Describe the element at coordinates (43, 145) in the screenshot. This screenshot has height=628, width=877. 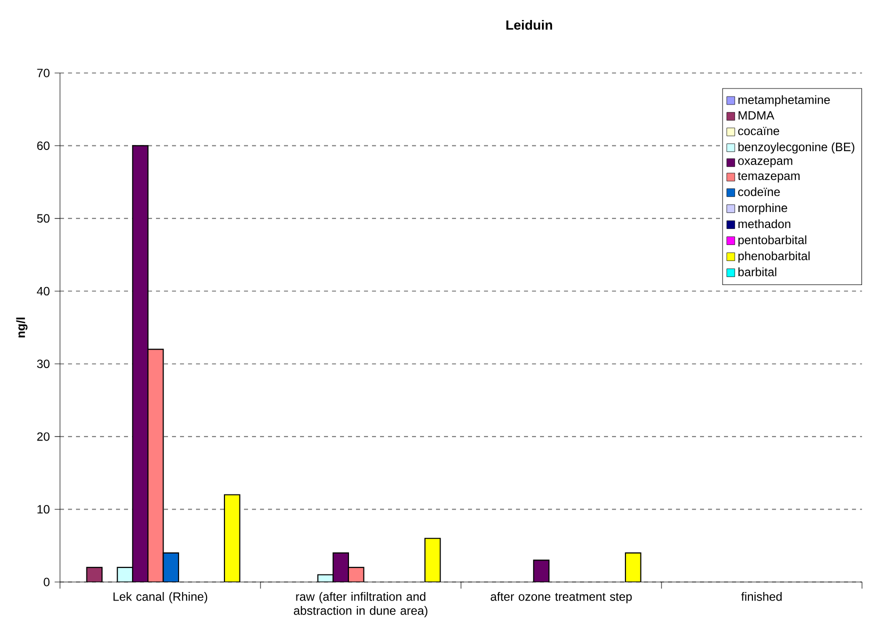
I see `y-tick-label: 60` at that location.